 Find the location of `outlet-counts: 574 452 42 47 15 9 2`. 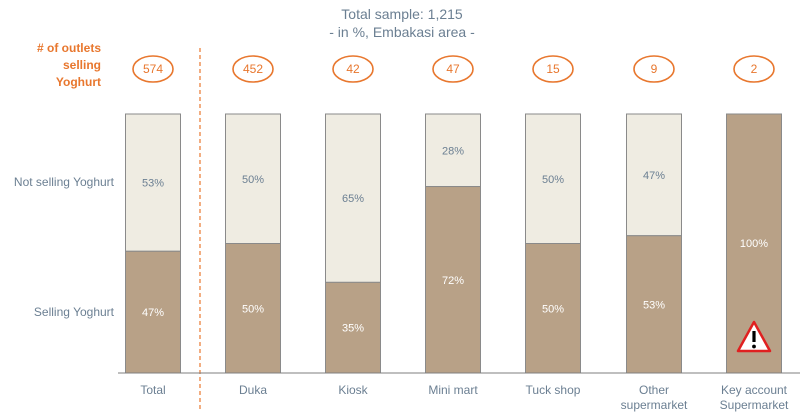

outlet-counts: 574 452 42 47 15 9 2 is located at coordinates (453, 69).